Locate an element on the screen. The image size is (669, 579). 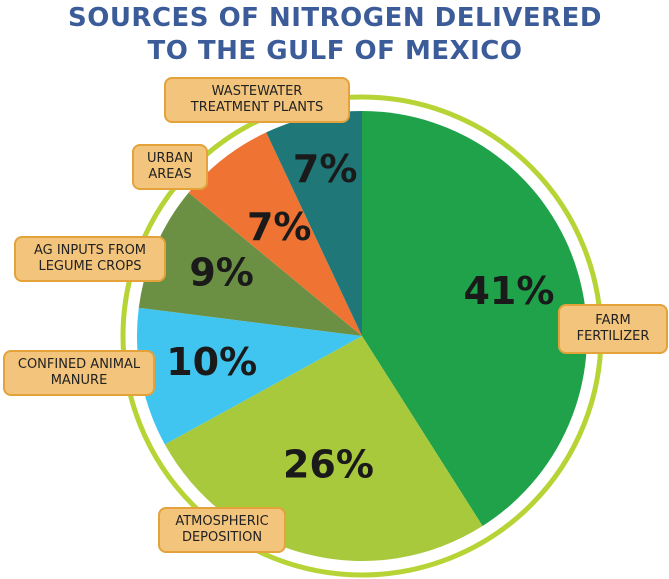
category-label: ATMOSPHERIC DEPOSITION is located at coordinates (222, 530).